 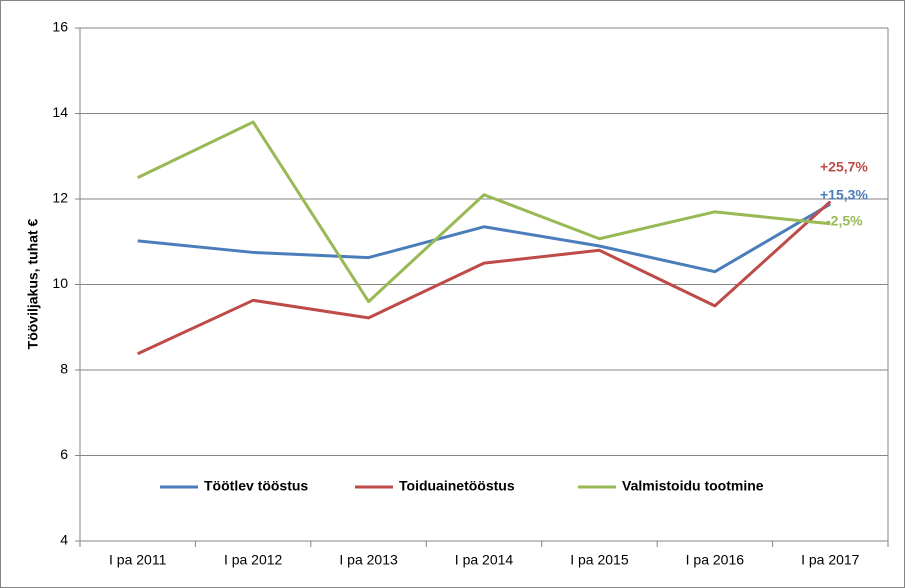 What do you see at coordinates (844, 221) in the screenshot?
I see `annotation: -2,5%` at bounding box center [844, 221].